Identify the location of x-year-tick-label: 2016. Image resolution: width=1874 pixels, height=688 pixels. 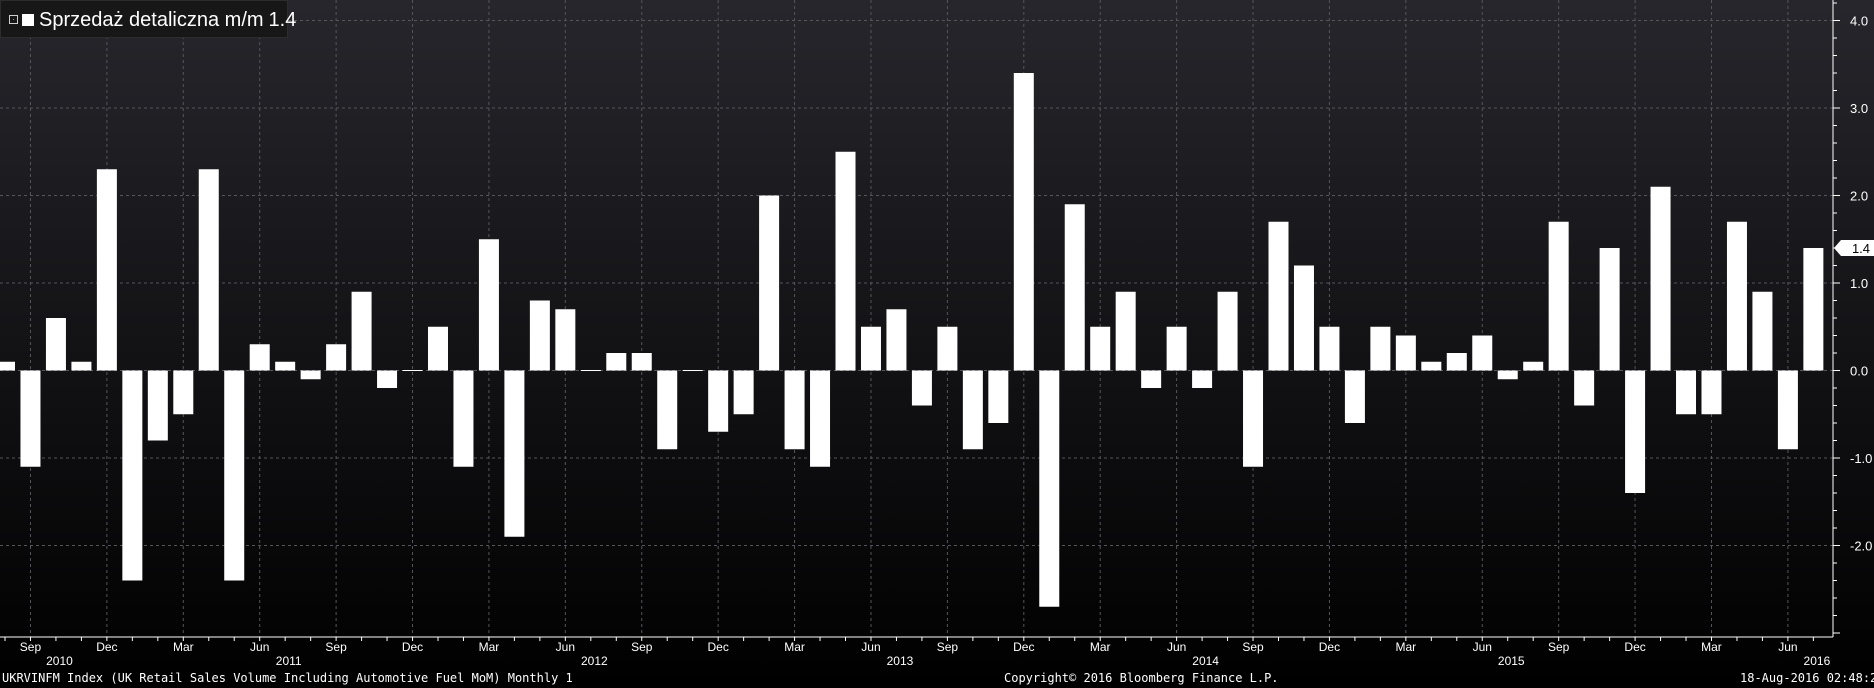
(1817, 661).